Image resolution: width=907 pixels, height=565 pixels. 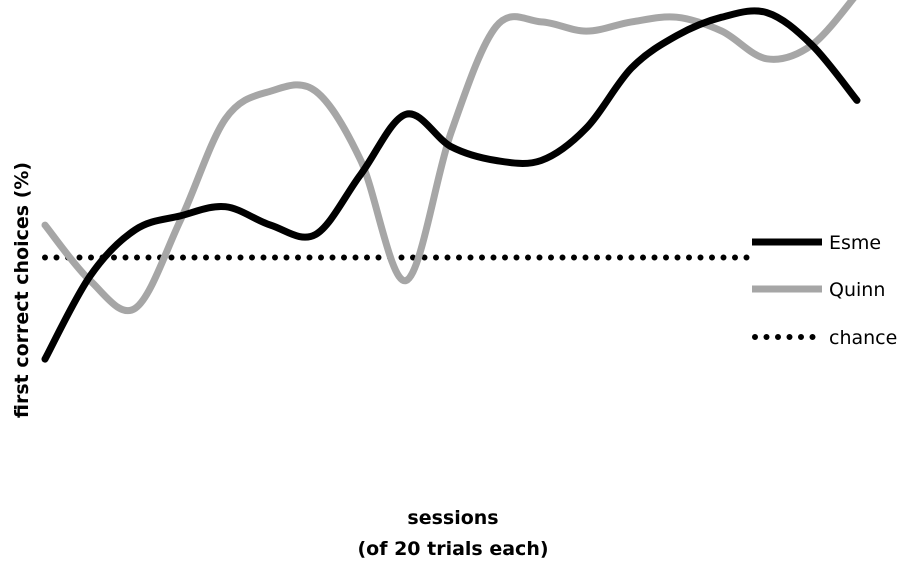 What do you see at coordinates (863, 338) in the screenshot?
I see `legend-label-chance: chance` at bounding box center [863, 338].